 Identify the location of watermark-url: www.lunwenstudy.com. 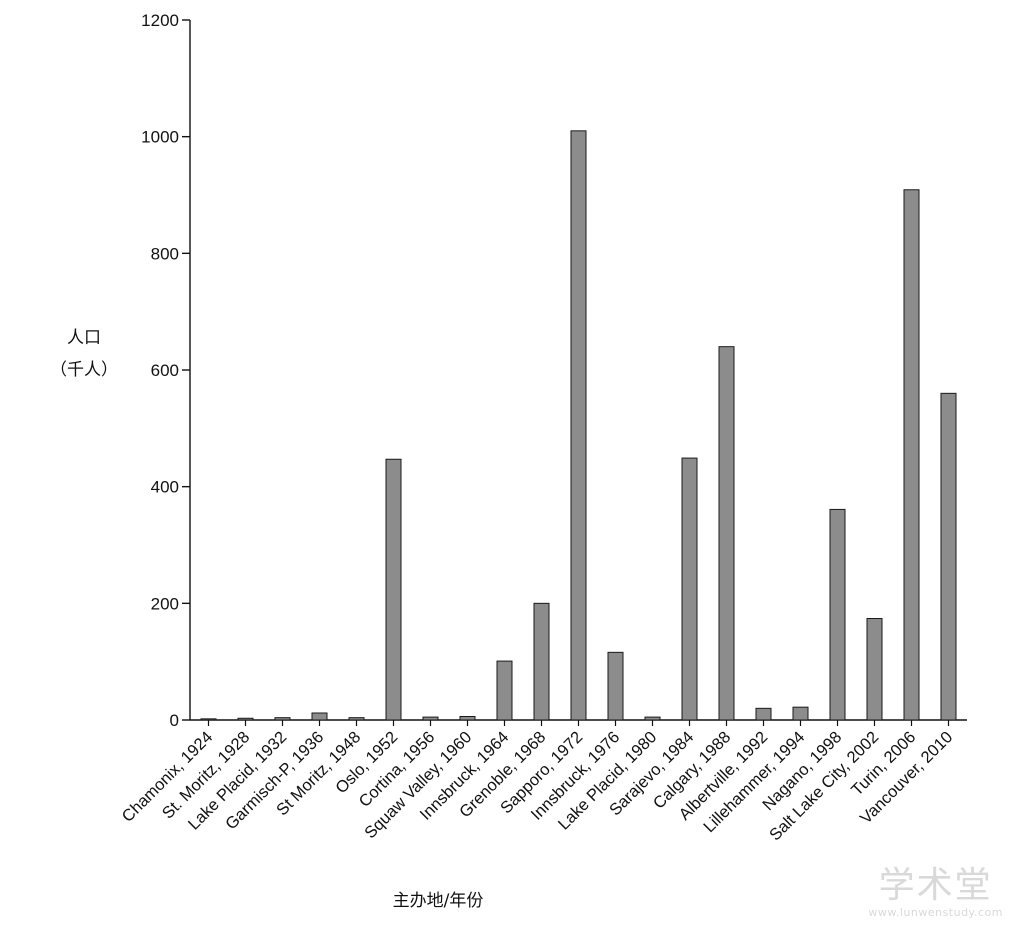
(935, 912).